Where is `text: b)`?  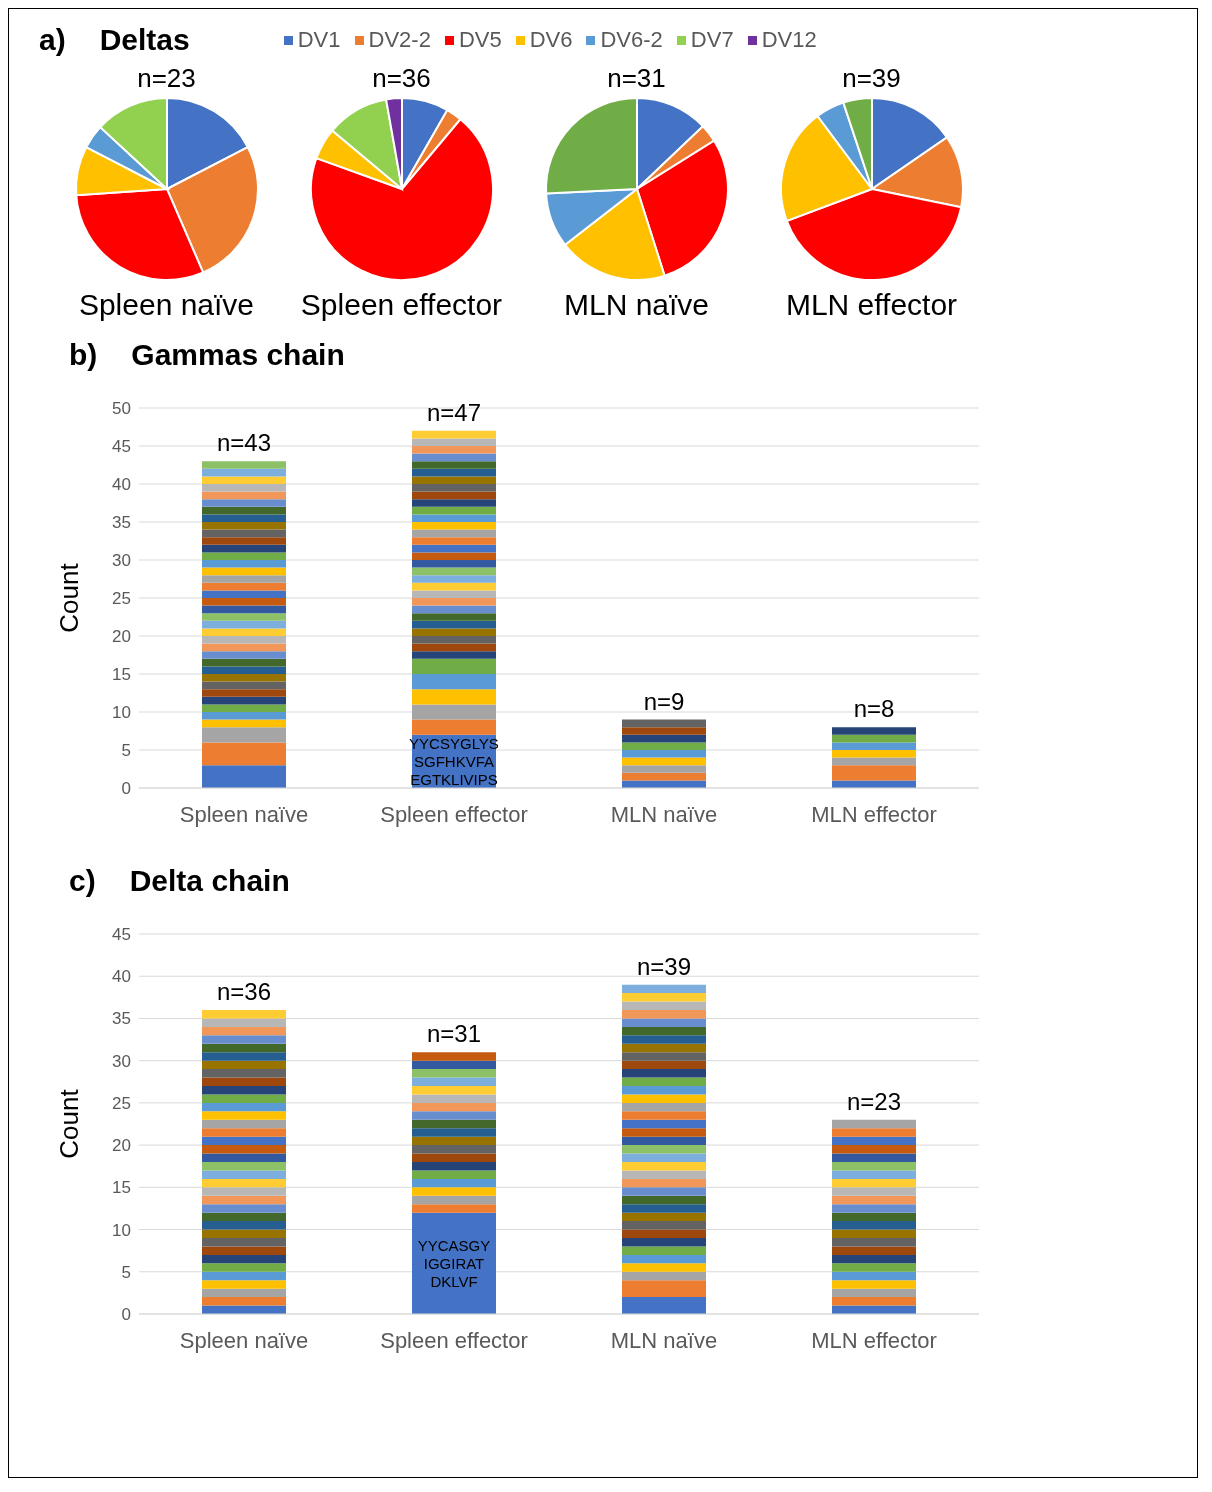
text: b) is located at coordinates (83, 355).